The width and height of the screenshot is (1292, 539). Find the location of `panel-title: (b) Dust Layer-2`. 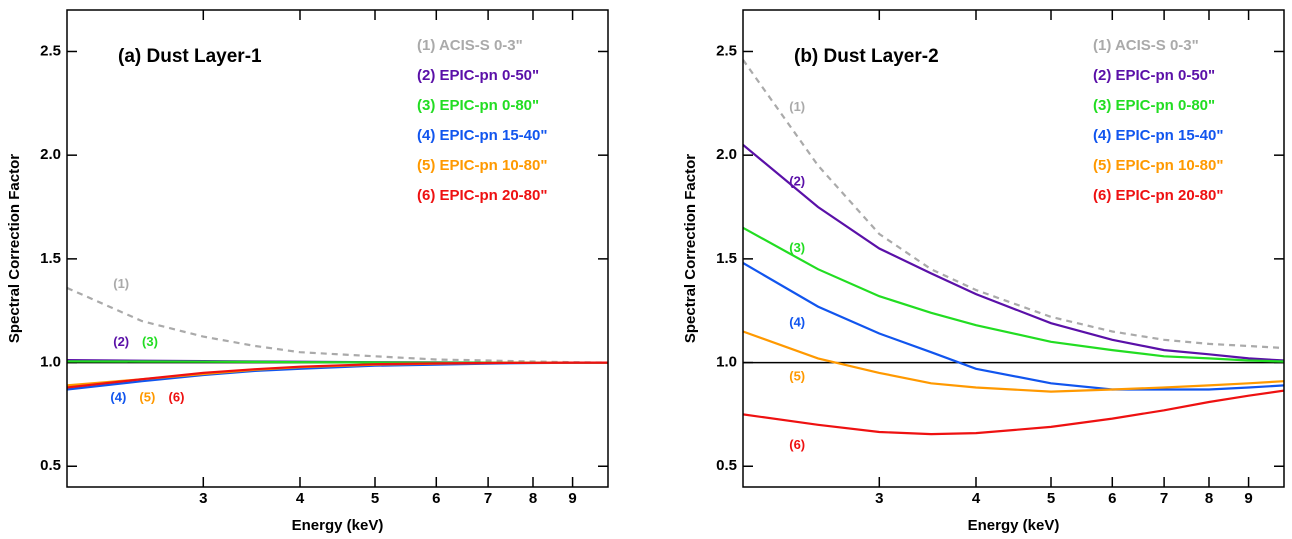

panel-title: (b) Dust Layer-2 is located at coordinates (866, 56).